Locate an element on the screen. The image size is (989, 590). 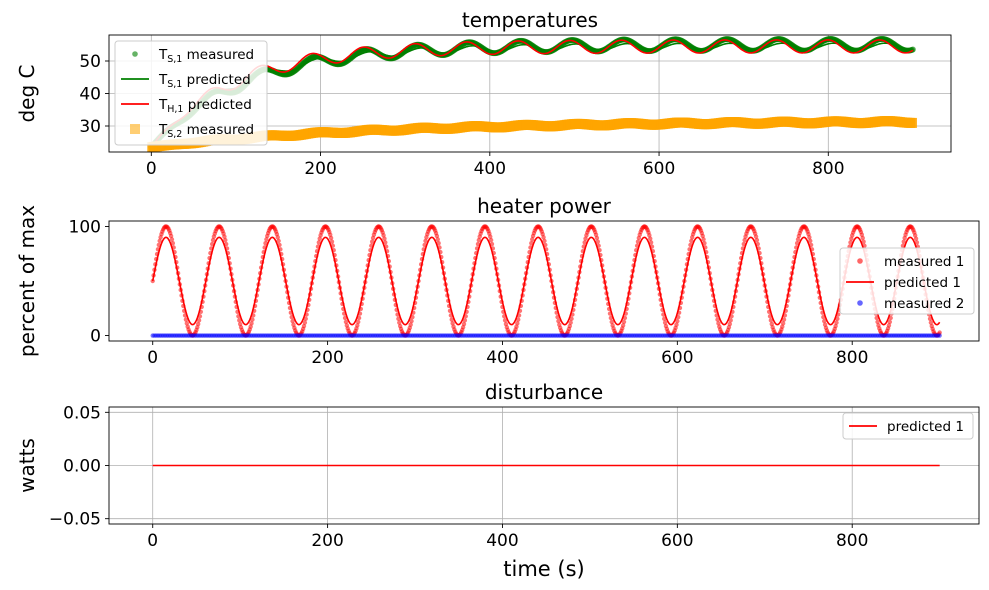
y-tick-label: 0 is located at coordinates (95, 337).